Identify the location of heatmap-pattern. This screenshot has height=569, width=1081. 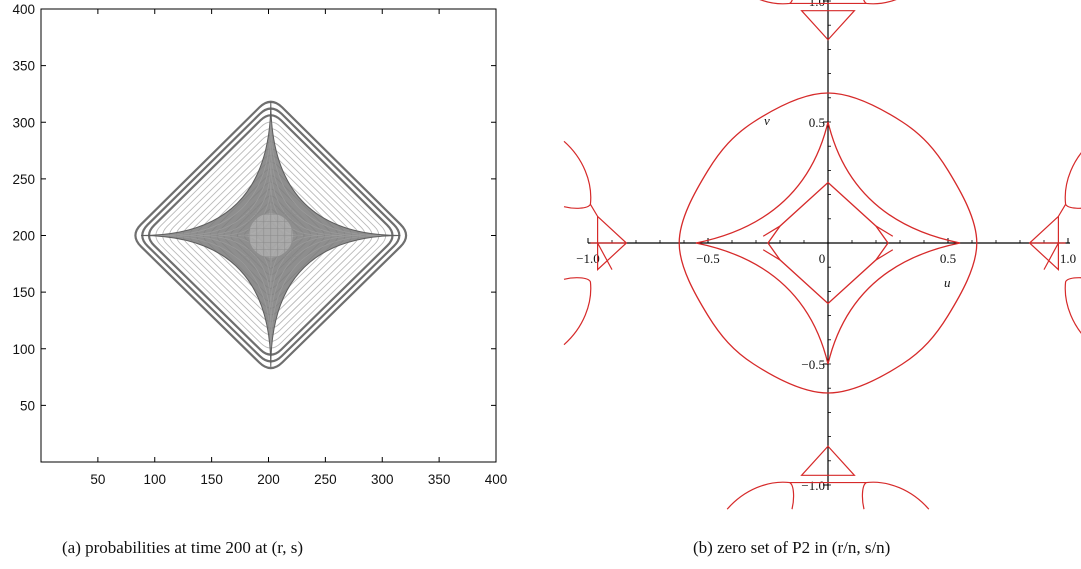
(271, 235).